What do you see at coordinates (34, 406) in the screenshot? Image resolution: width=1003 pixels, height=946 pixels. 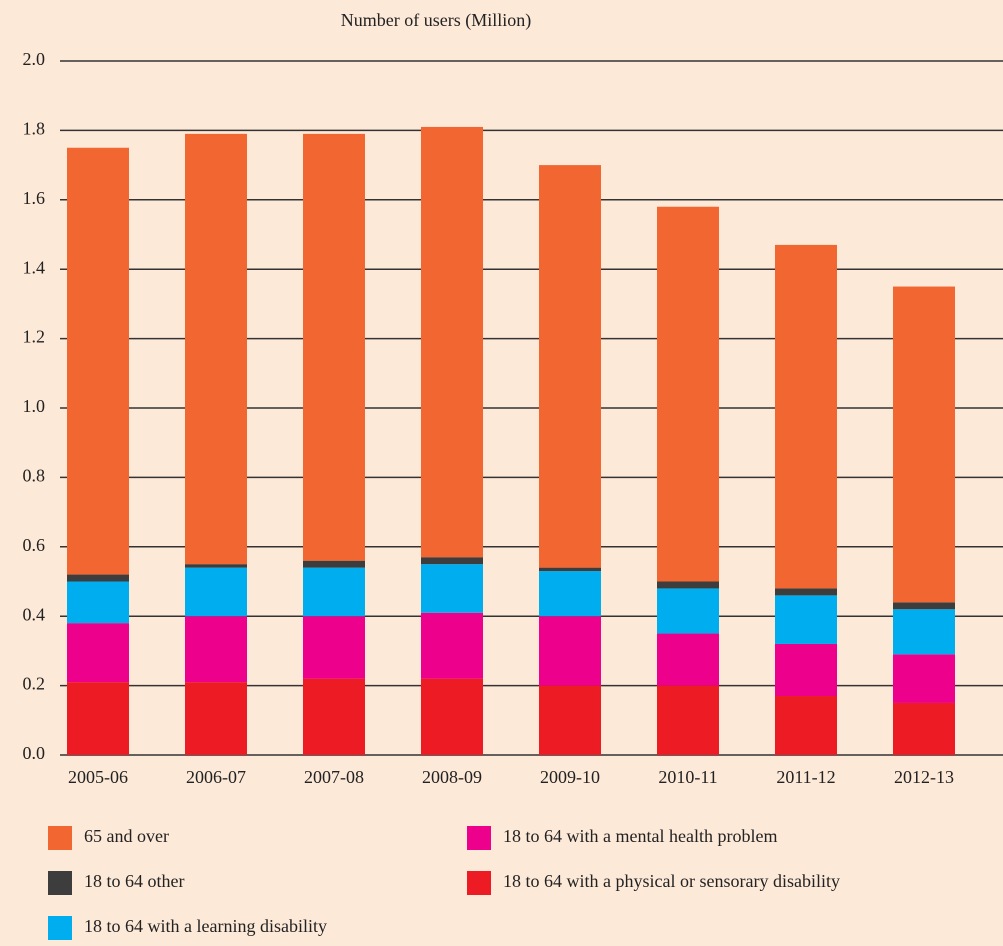 I see `y-tick-label: 1.0` at bounding box center [34, 406].